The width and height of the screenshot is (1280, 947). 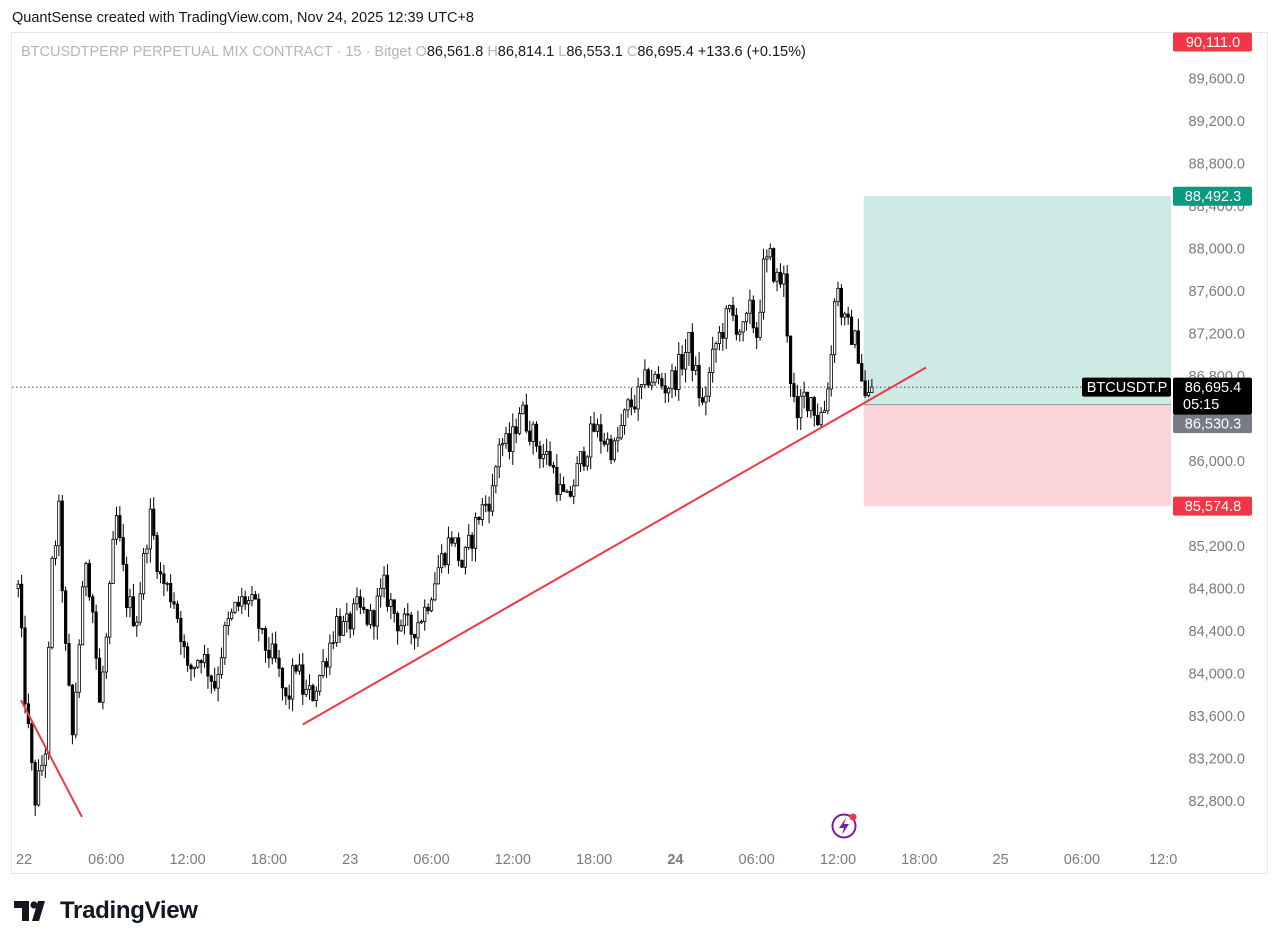 I want to click on x-tick-label: 18:00, so click(x=594, y=860).